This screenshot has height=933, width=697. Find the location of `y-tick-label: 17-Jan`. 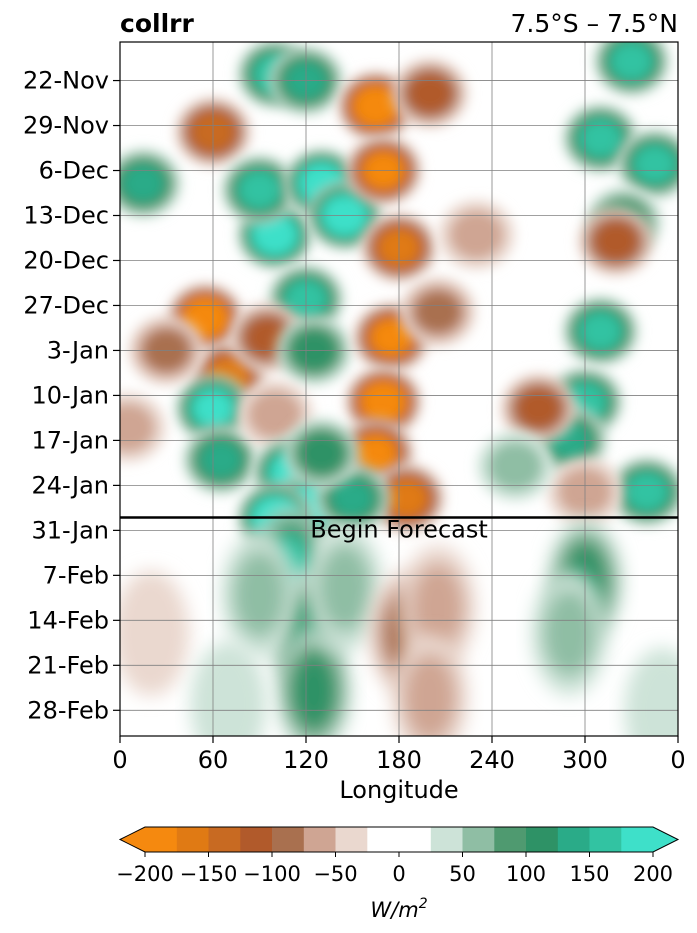

y-tick-label: 17-Jan is located at coordinates (70, 440).